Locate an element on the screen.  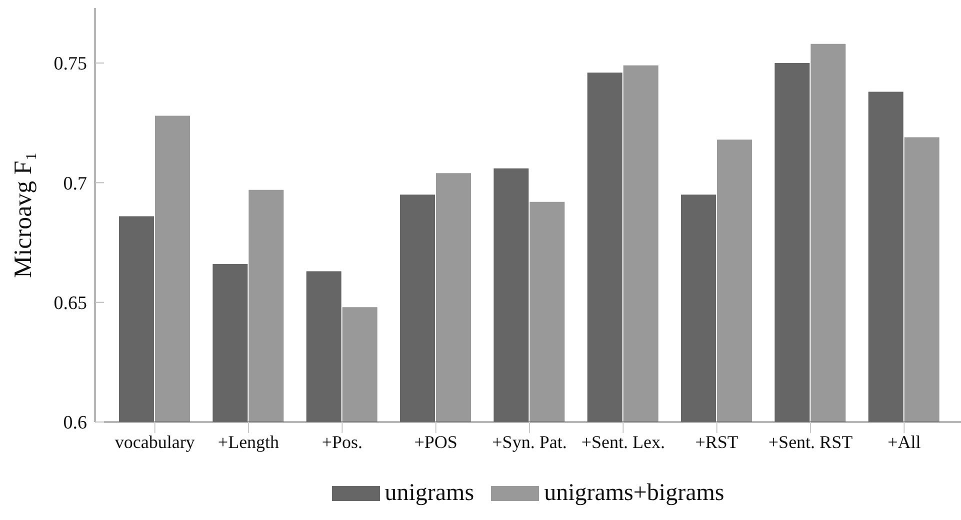
x-tick-label: vocabulary is located at coordinates (154, 442).